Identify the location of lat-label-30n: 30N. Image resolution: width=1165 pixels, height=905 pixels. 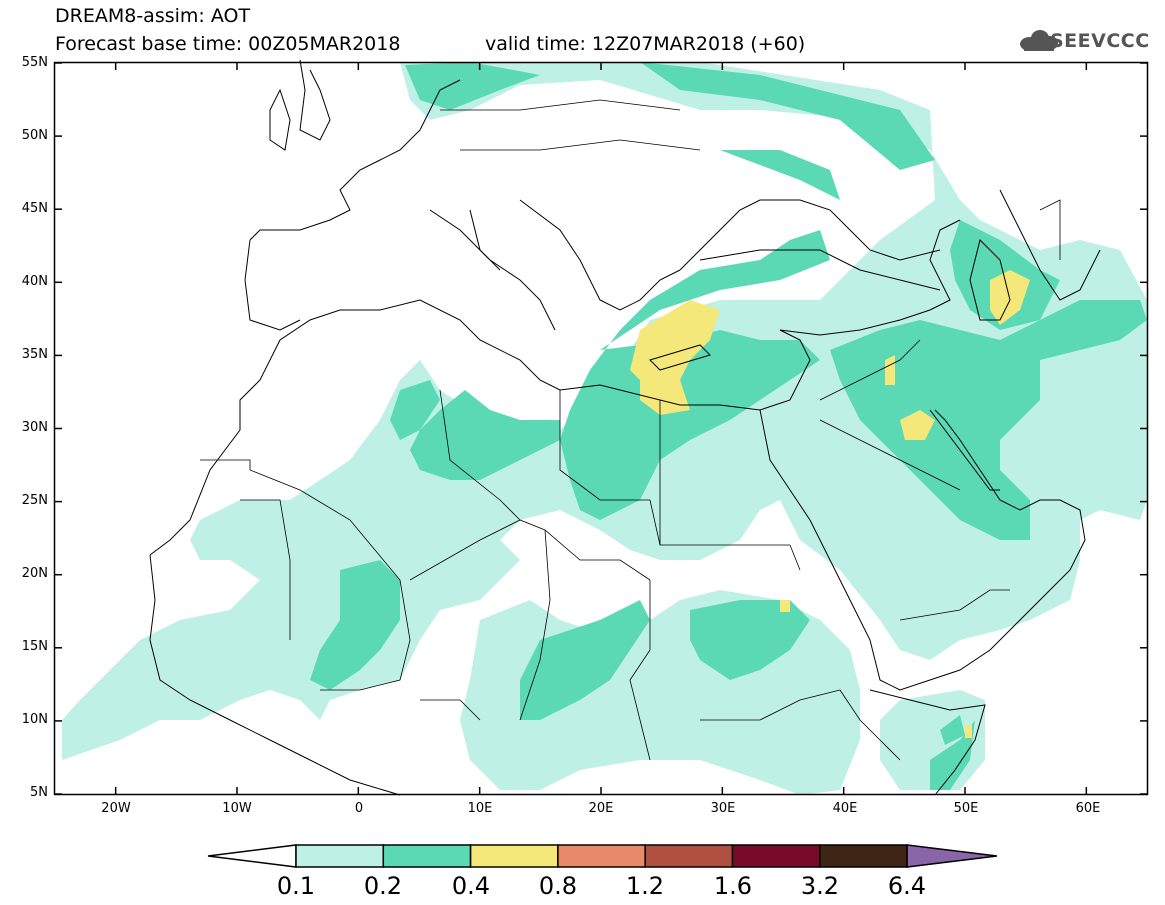
(34, 427).